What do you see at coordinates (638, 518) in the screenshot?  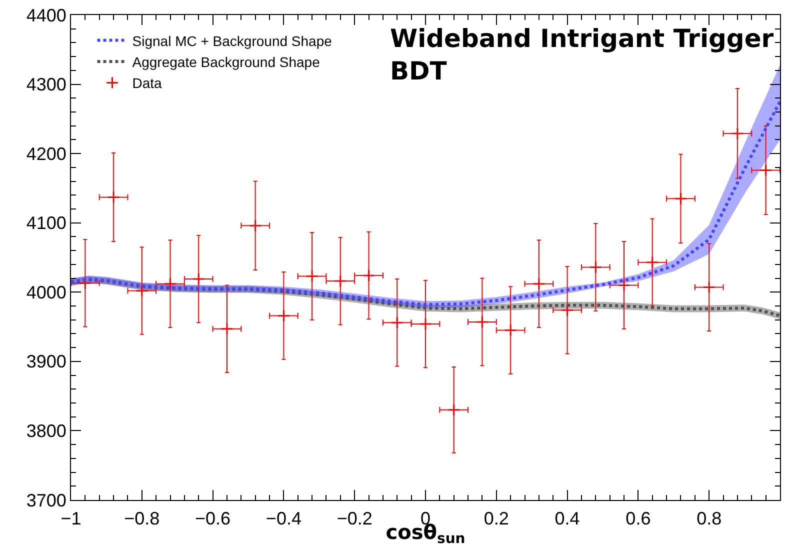 I see `x-tick-label: 0.6` at bounding box center [638, 518].